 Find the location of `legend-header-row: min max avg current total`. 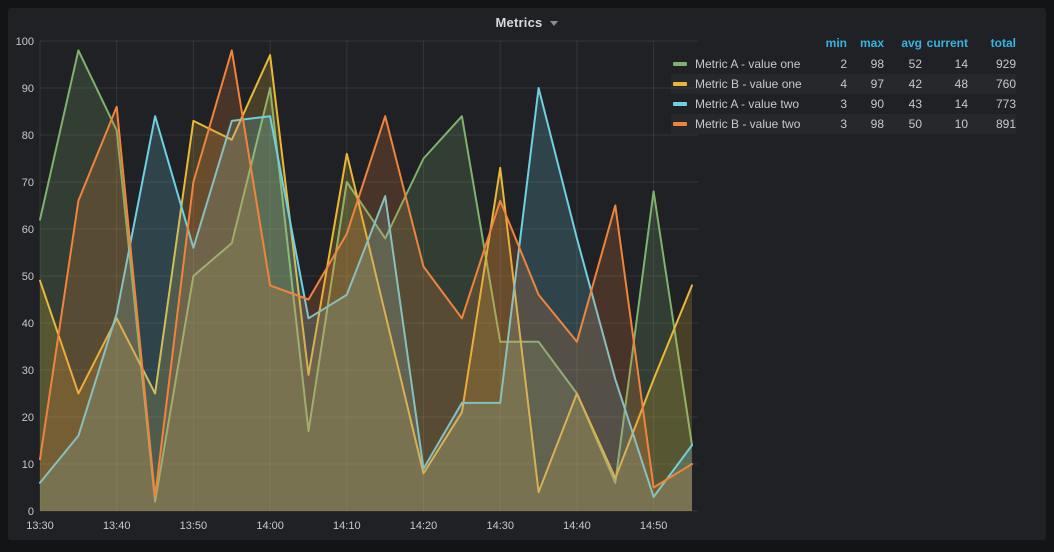

legend-header-row: min max avg current total is located at coordinates (843, 44).